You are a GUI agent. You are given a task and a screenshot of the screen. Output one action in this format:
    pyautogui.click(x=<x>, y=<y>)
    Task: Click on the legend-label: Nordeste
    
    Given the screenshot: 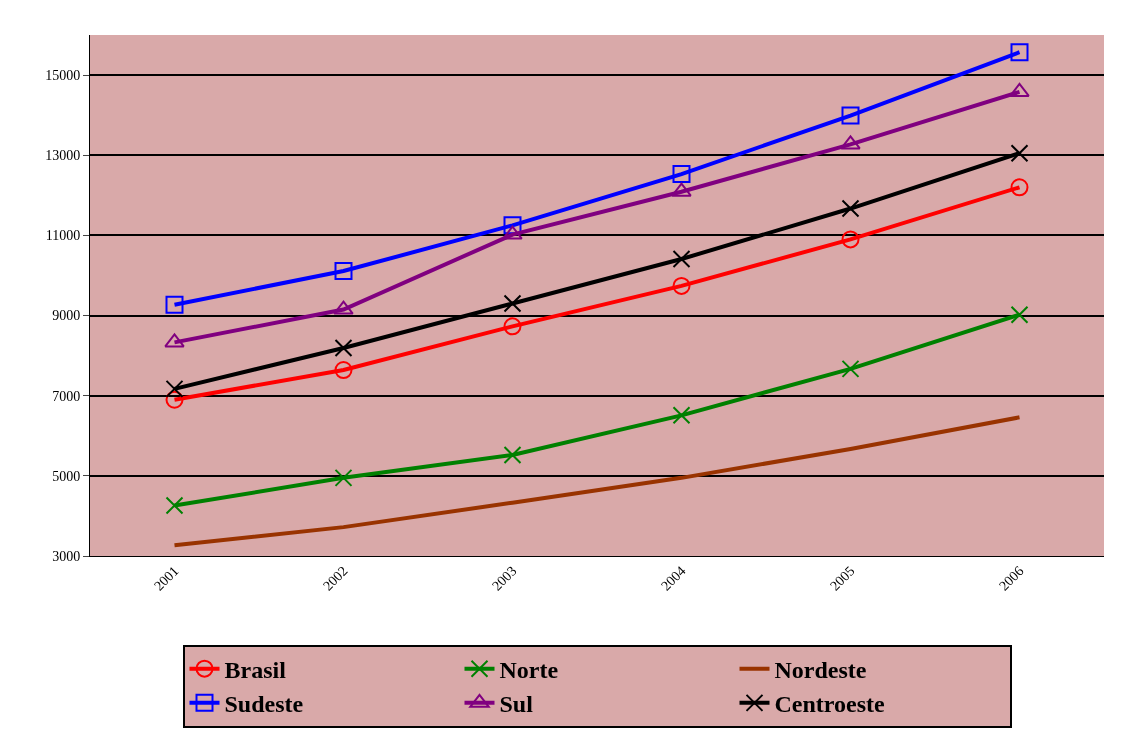 What is the action you would take?
    pyautogui.click(x=820, y=670)
    